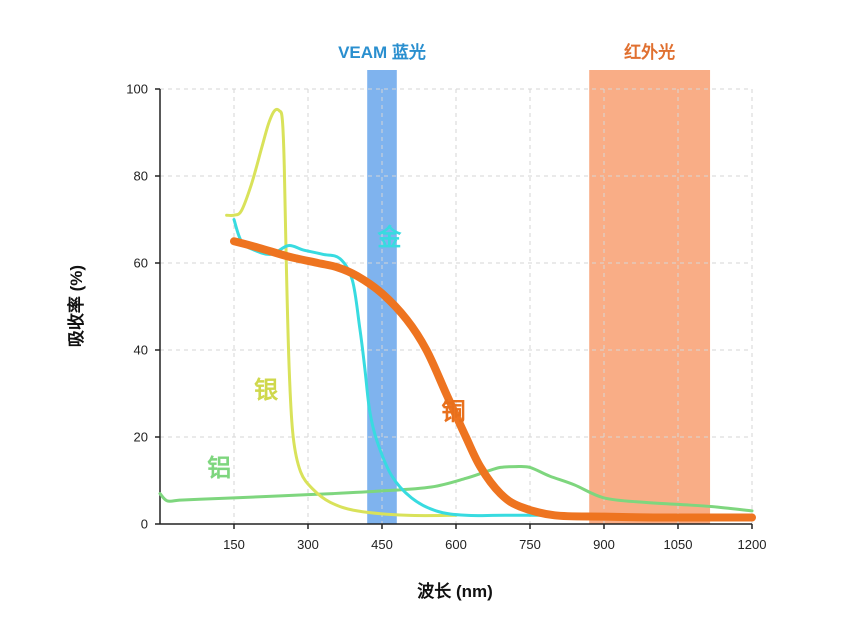  Describe the element at coordinates (234, 544) in the screenshot. I see `x-tick-label-150: 150` at that location.